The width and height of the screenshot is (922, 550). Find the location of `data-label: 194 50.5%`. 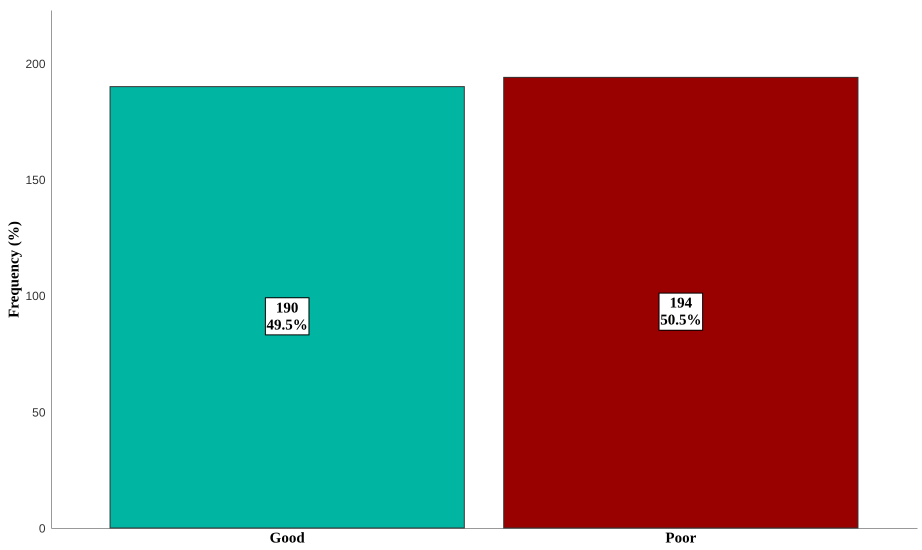

data-label: 194 50.5% is located at coordinates (681, 312).